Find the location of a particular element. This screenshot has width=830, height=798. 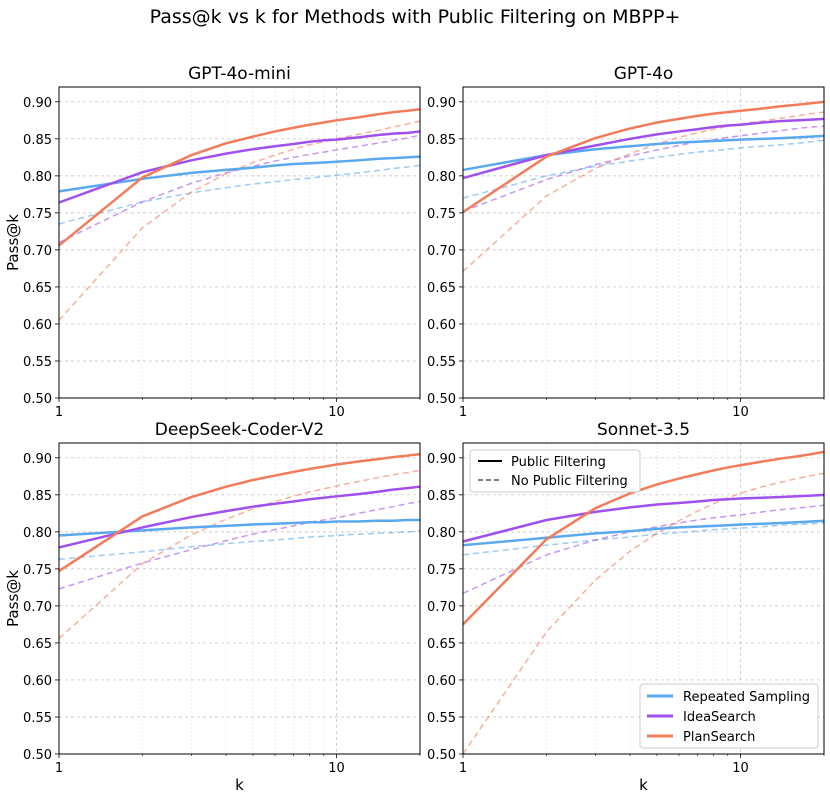

p2-tick-label-y-0-60: 0.60 is located at coordinates (37, 681).